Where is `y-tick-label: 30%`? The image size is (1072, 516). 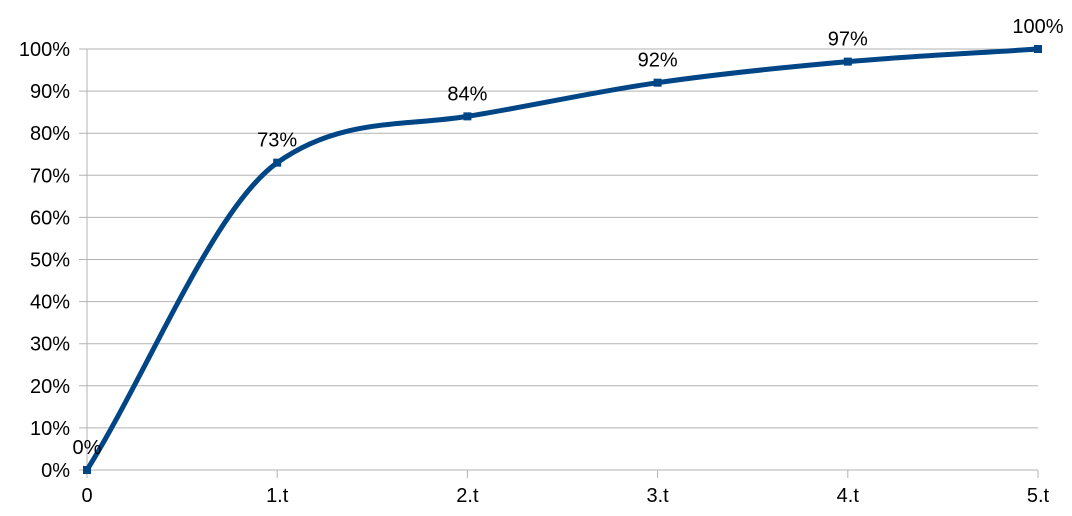
y-tick-label: 30% is located at coordinates (50, 345).